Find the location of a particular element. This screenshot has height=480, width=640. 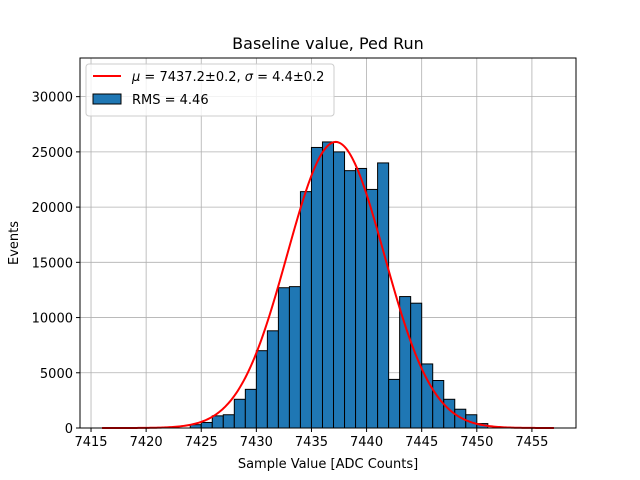

legend-fit-sigma-symbol: σ is located at coordinates (249, 77).